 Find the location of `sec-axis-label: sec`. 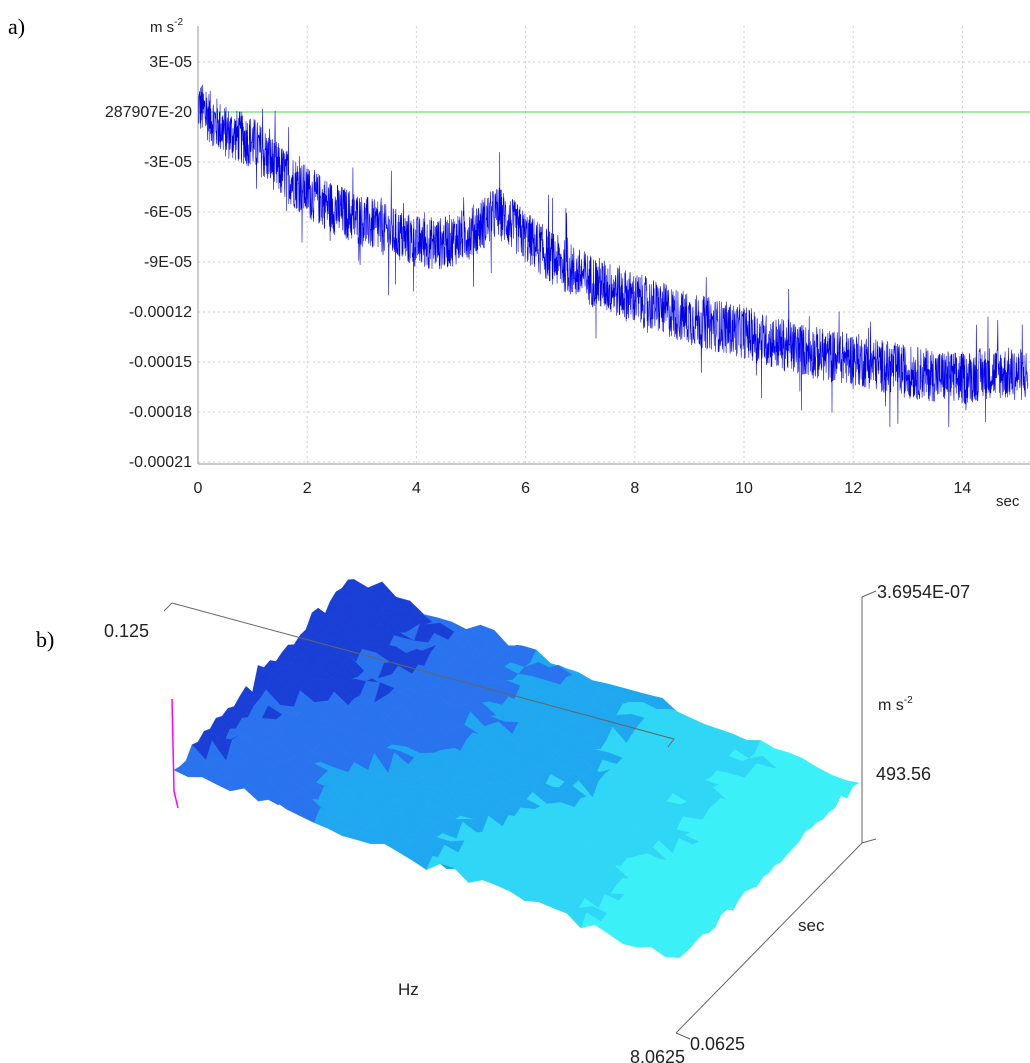

sec-axis-label: sec is located at coordinates (811, 925).